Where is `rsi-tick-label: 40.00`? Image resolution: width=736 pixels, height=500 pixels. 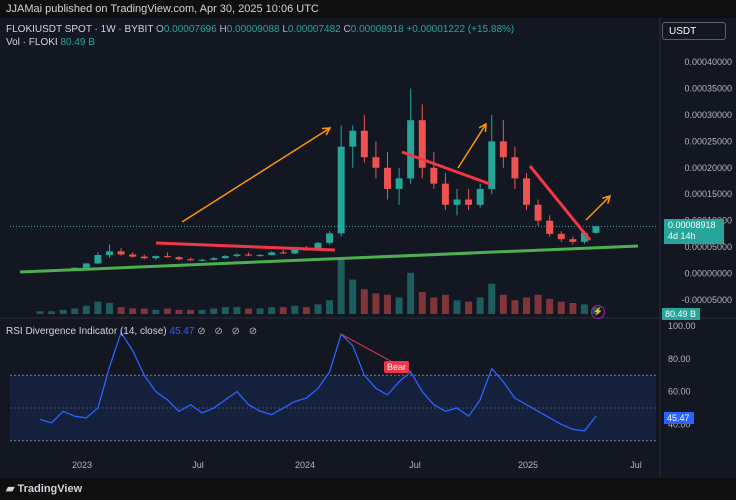 rsi-tick-label: 40.00 is located at coordinates (679, 424).